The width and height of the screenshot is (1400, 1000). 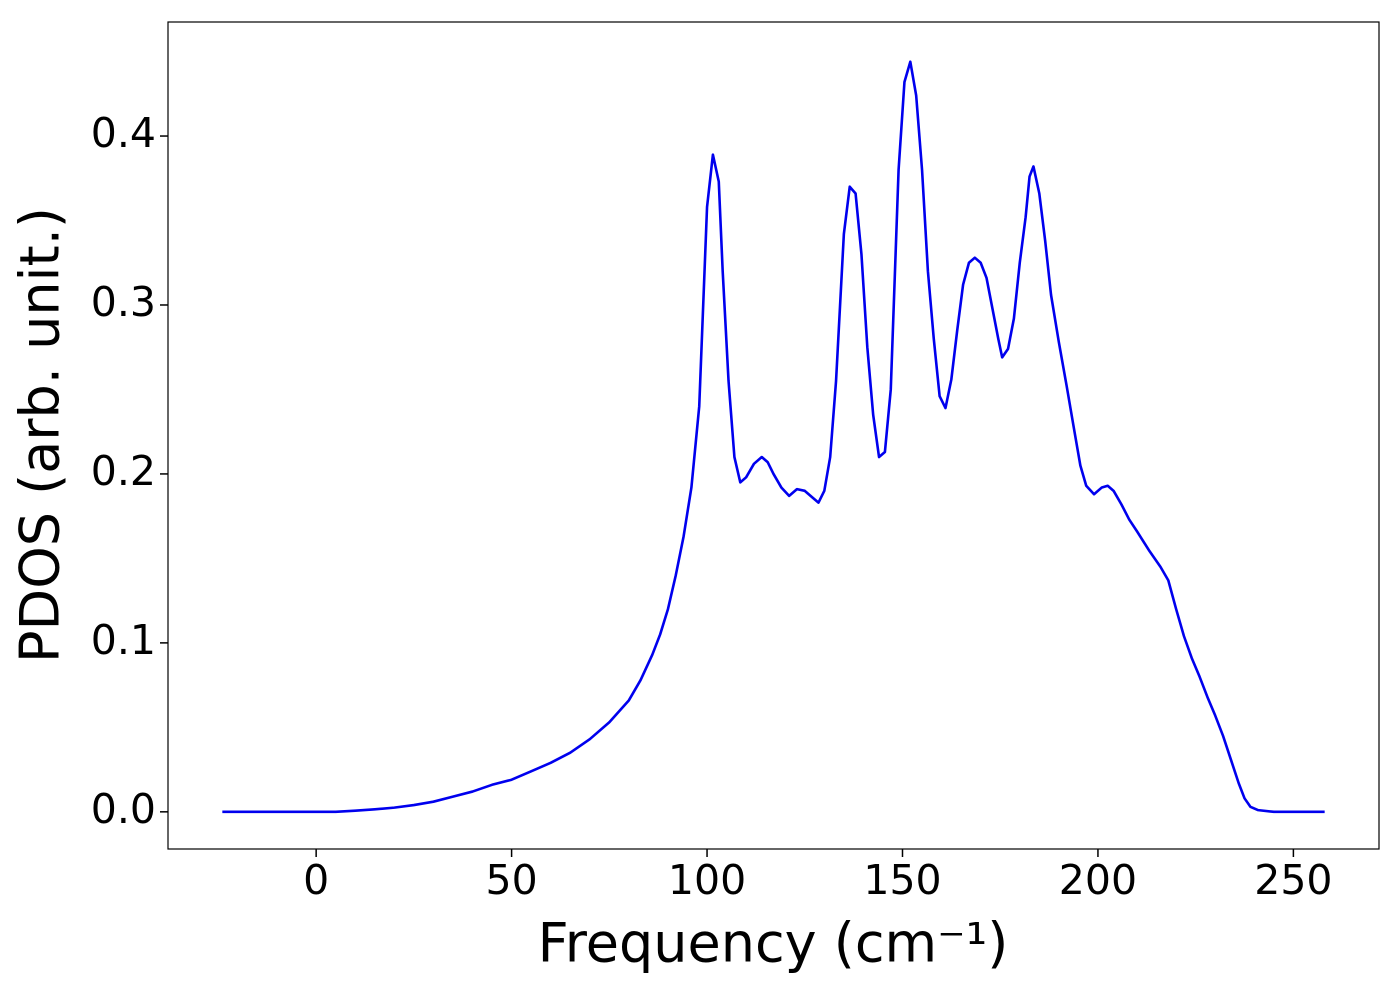 I want to click on y-tick-label: 0.0, so click(x=123, y=809).